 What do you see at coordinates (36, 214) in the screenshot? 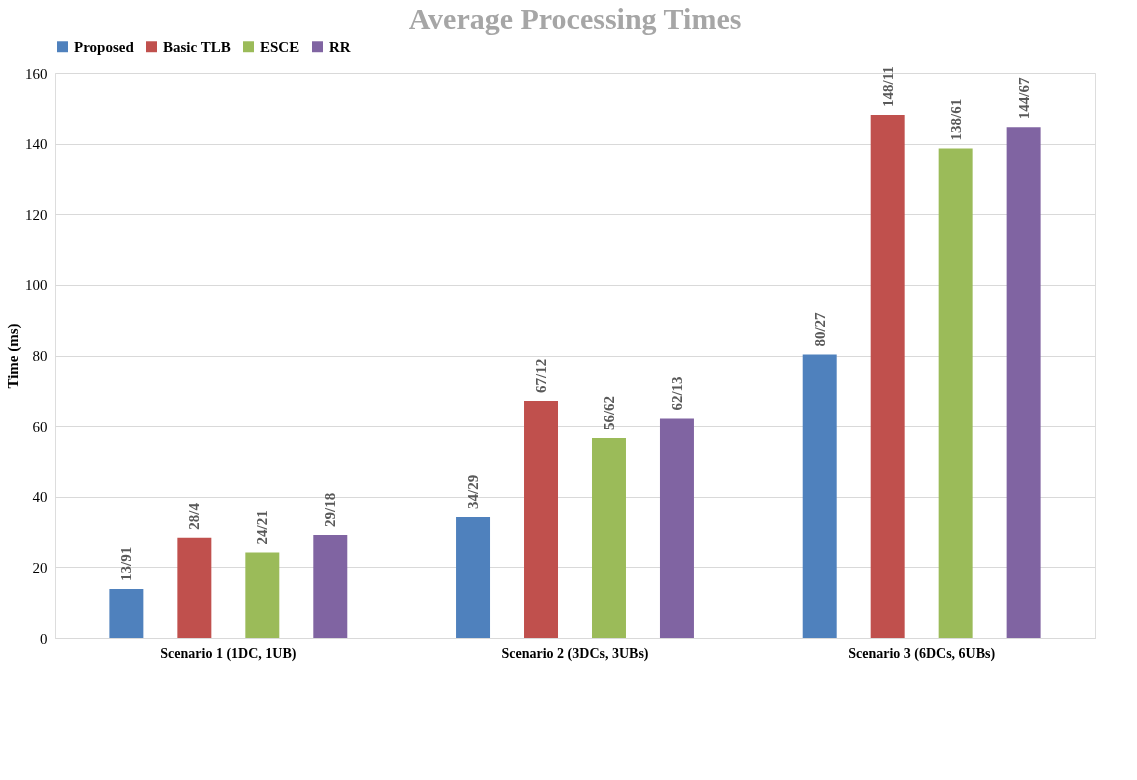
I see `y-tick-label: 120` at bounding box center [36, 214].